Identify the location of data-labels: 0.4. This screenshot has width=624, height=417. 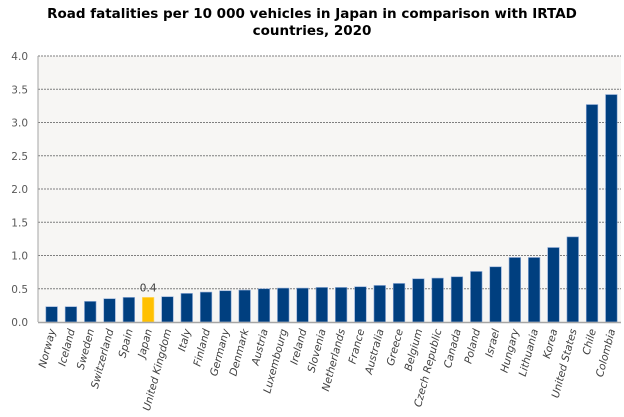
(148, 288).